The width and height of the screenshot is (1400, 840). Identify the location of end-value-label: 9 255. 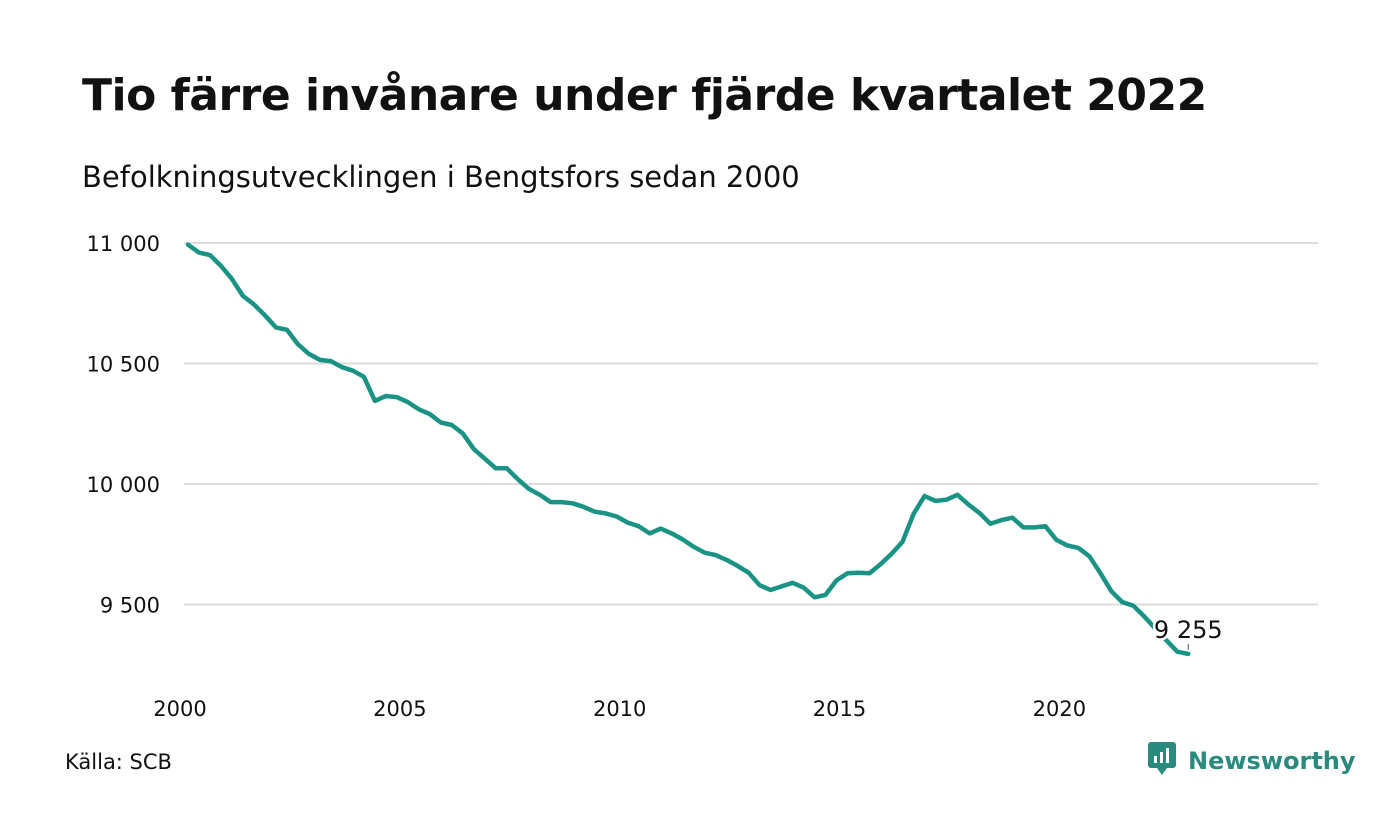
(1188, 630).